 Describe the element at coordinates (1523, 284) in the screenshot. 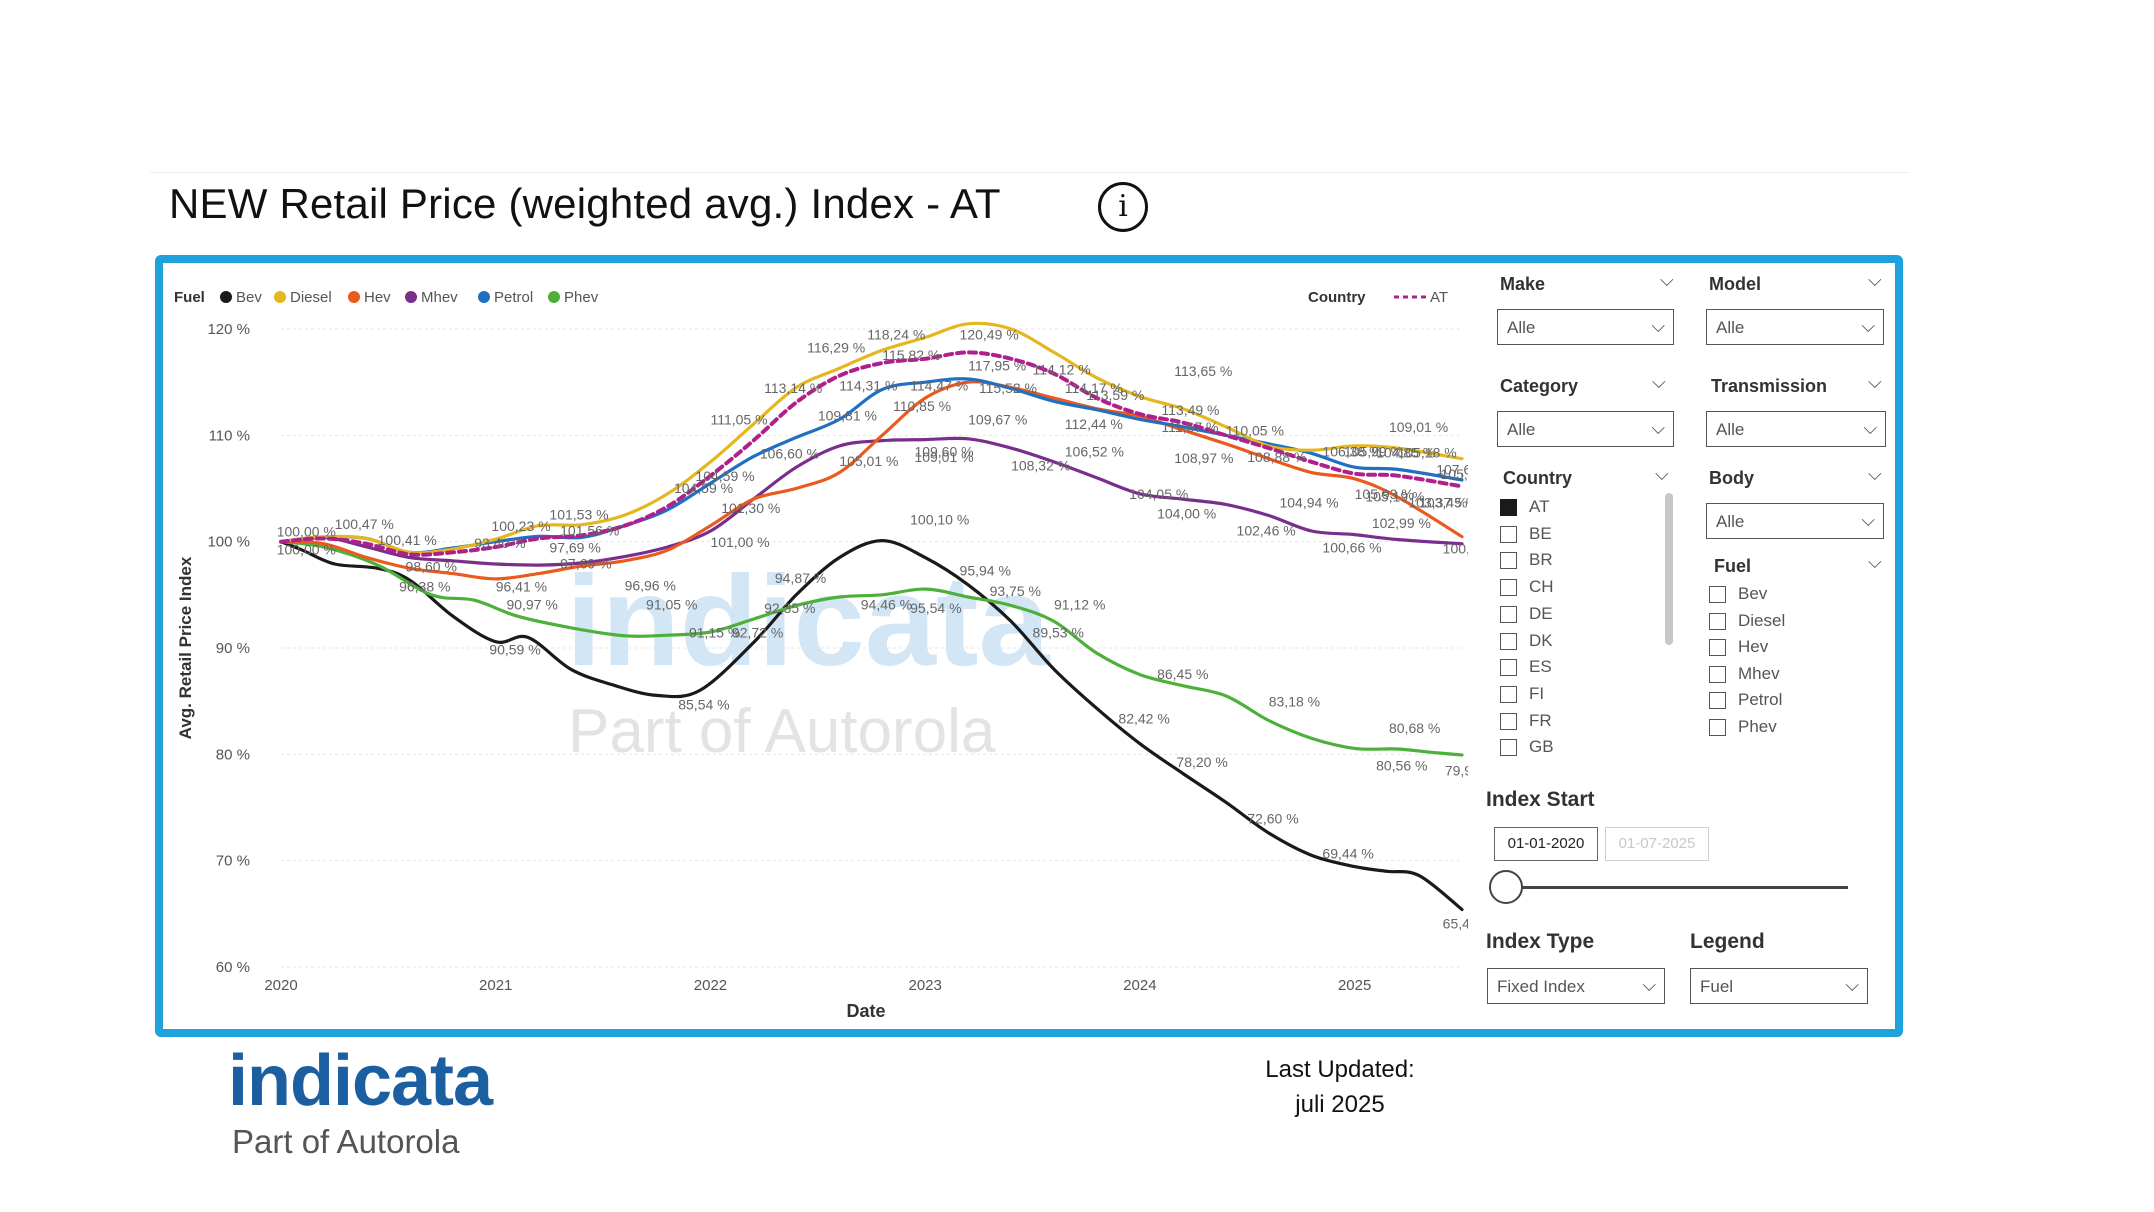

I see `make-label: Make` at that location.